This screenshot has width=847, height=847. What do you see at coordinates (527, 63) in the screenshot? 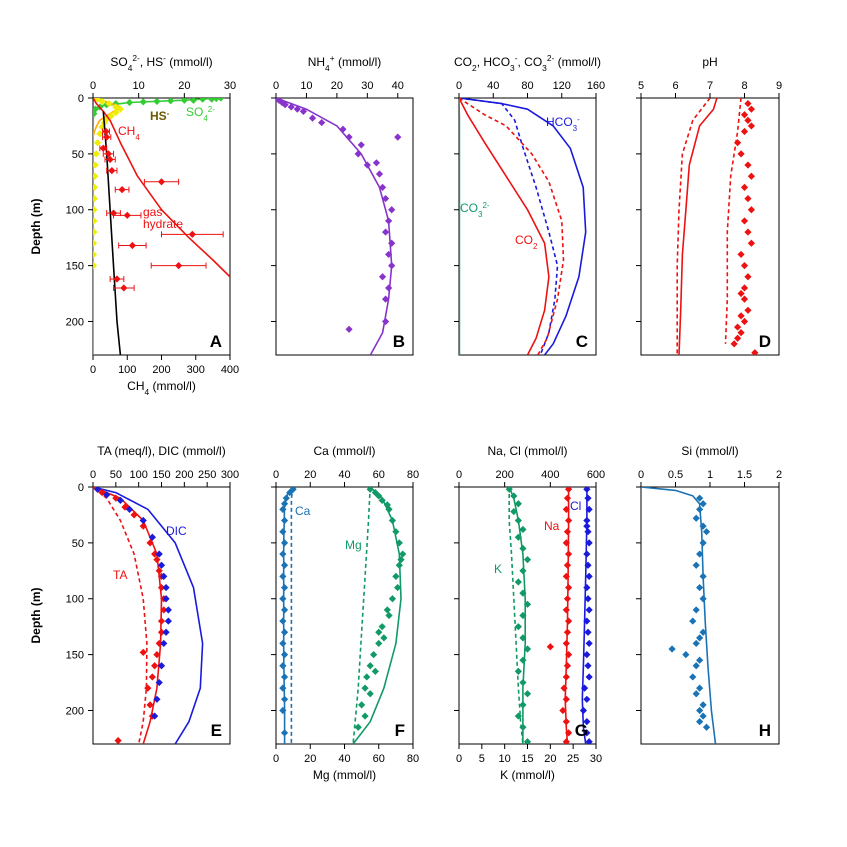
I see `top-axis-label: CO2, HCO3-, CO32- (mmol/l)` at bounding box center [527, 63].